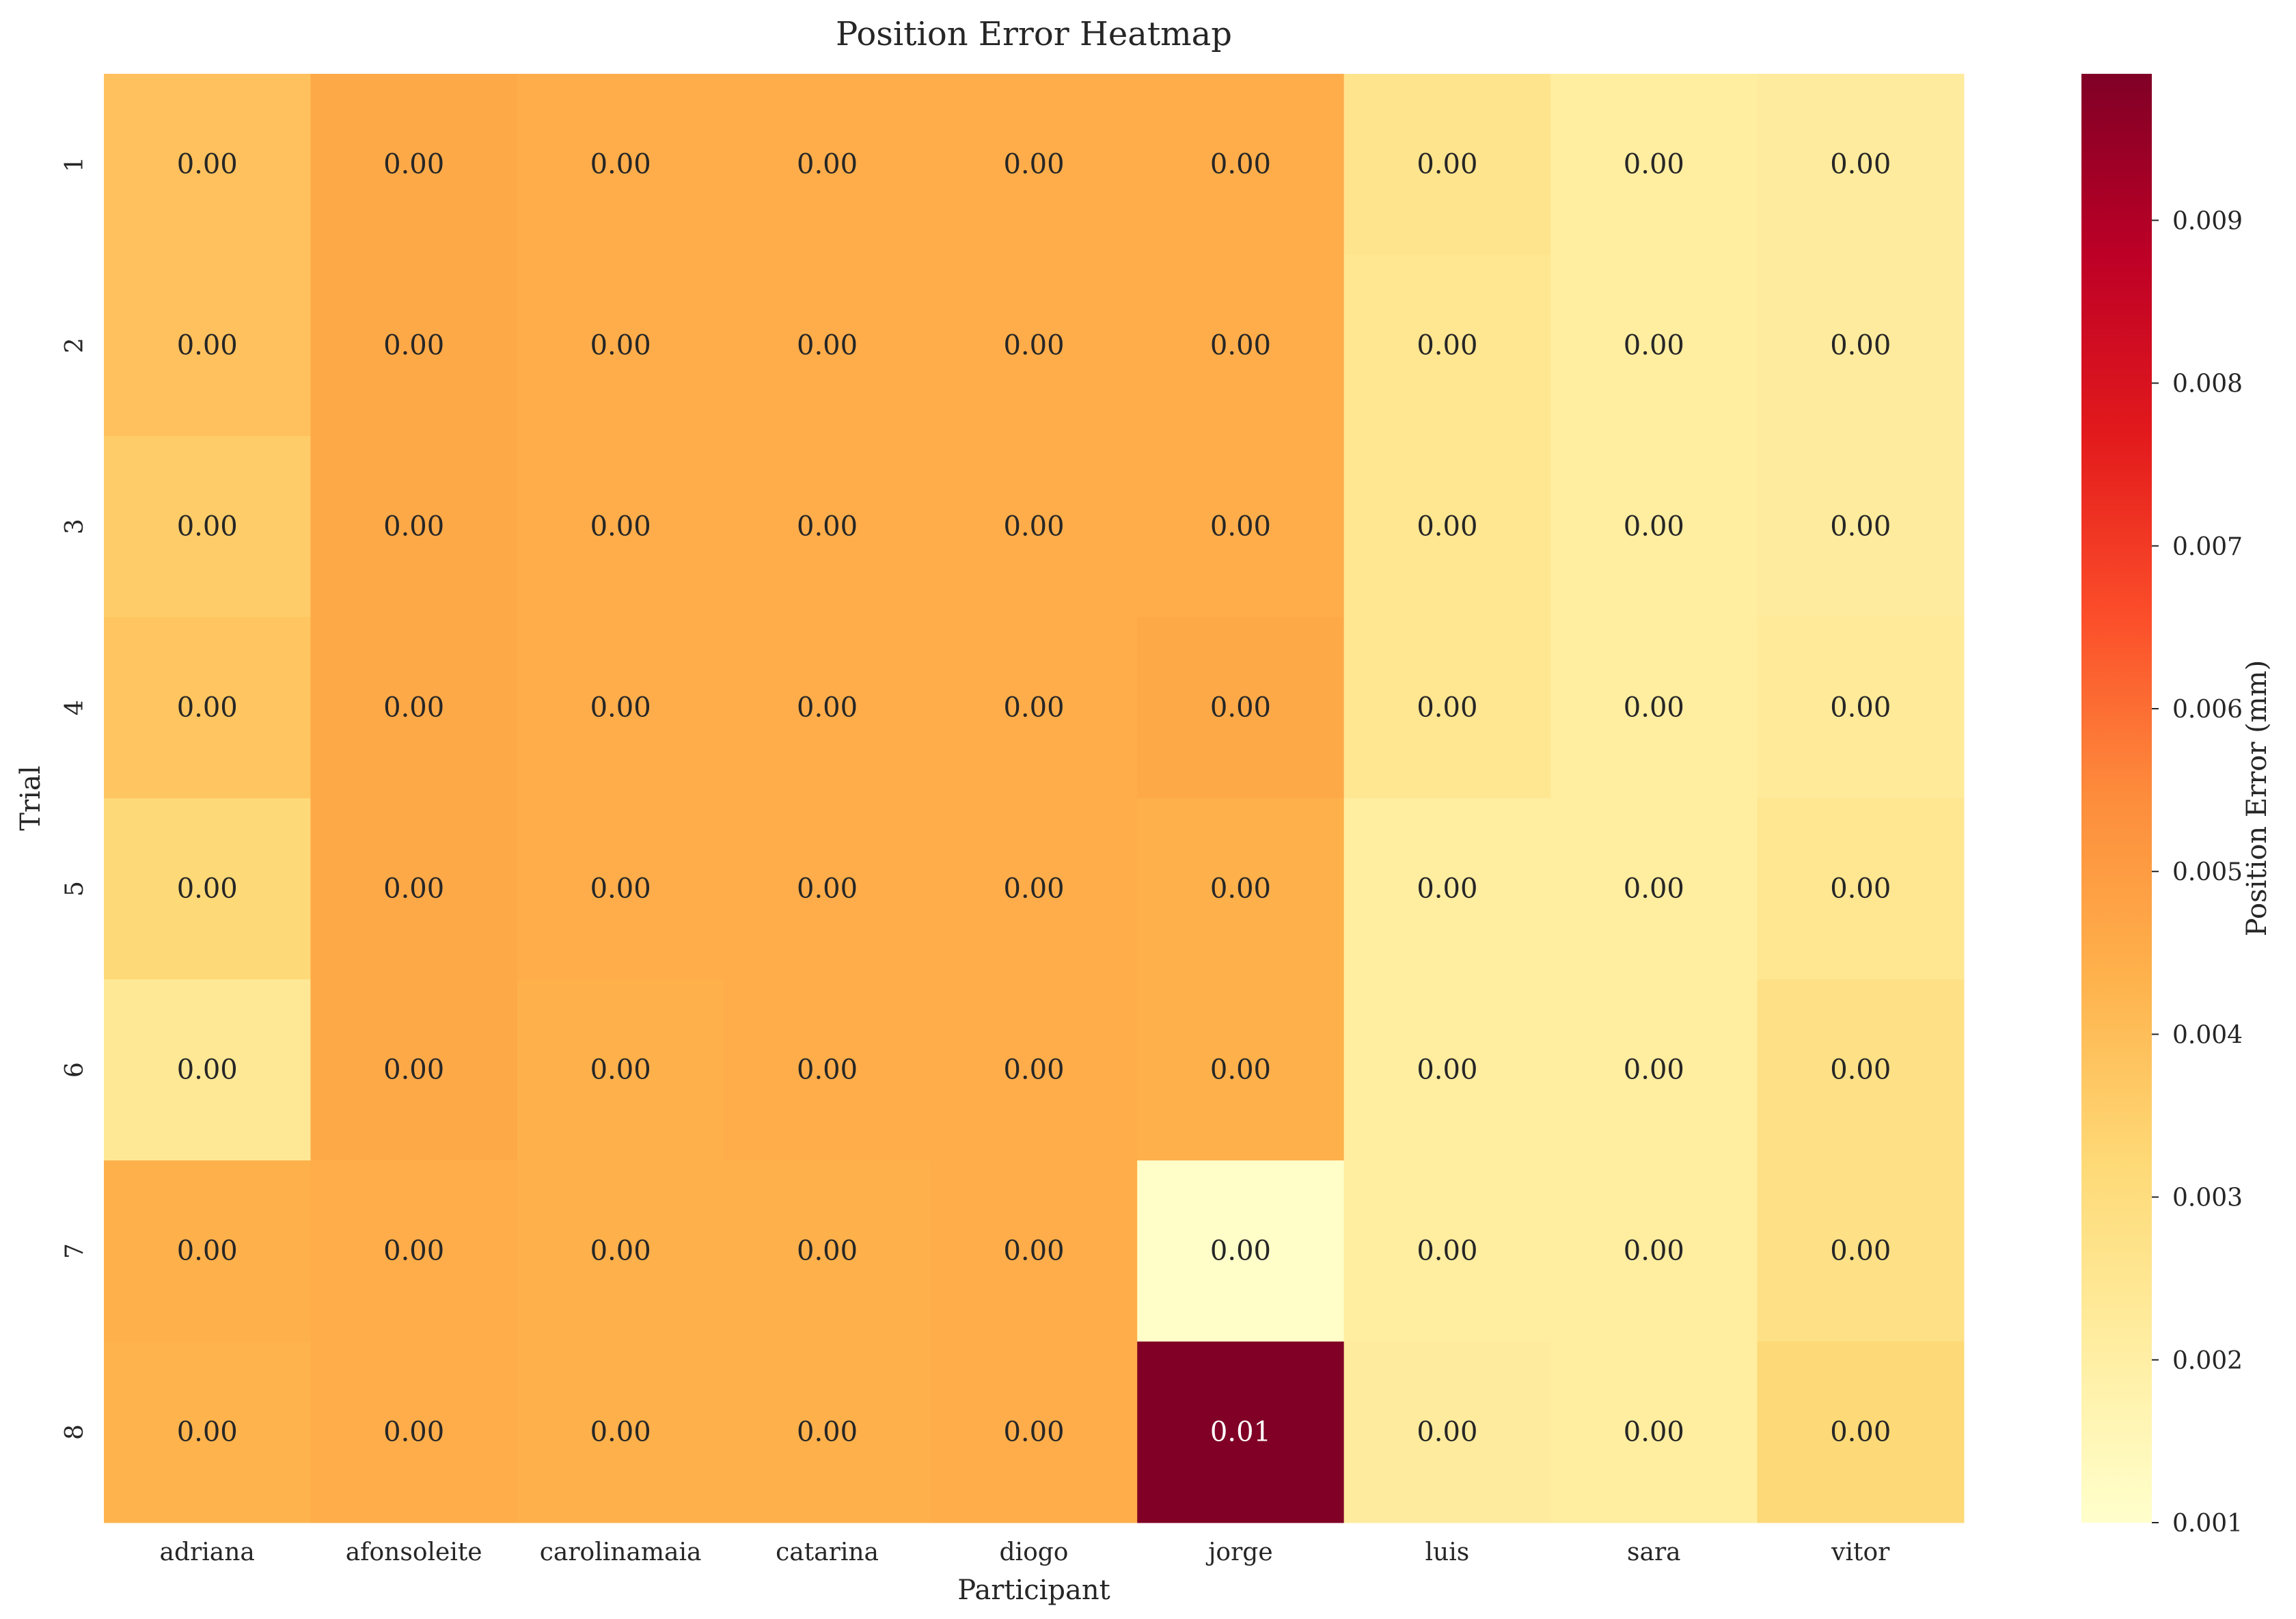 Image resolution: width=2296 pixels, height=1619 pixels. Describe the element at coordinates (75, 1070) in the screenshot. I see `y-tick-label: 6` at that location.